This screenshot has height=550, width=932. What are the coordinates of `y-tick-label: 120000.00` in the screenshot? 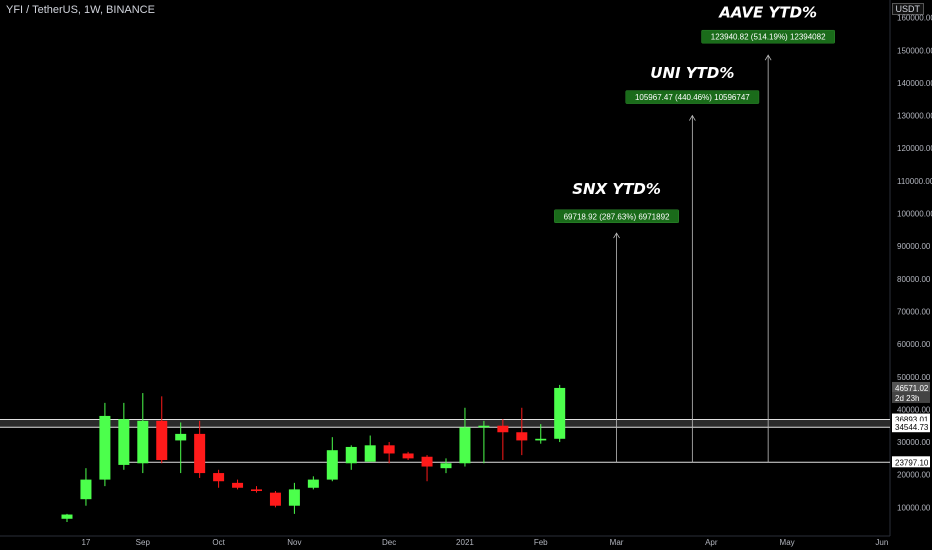 It's located at (914, 148).